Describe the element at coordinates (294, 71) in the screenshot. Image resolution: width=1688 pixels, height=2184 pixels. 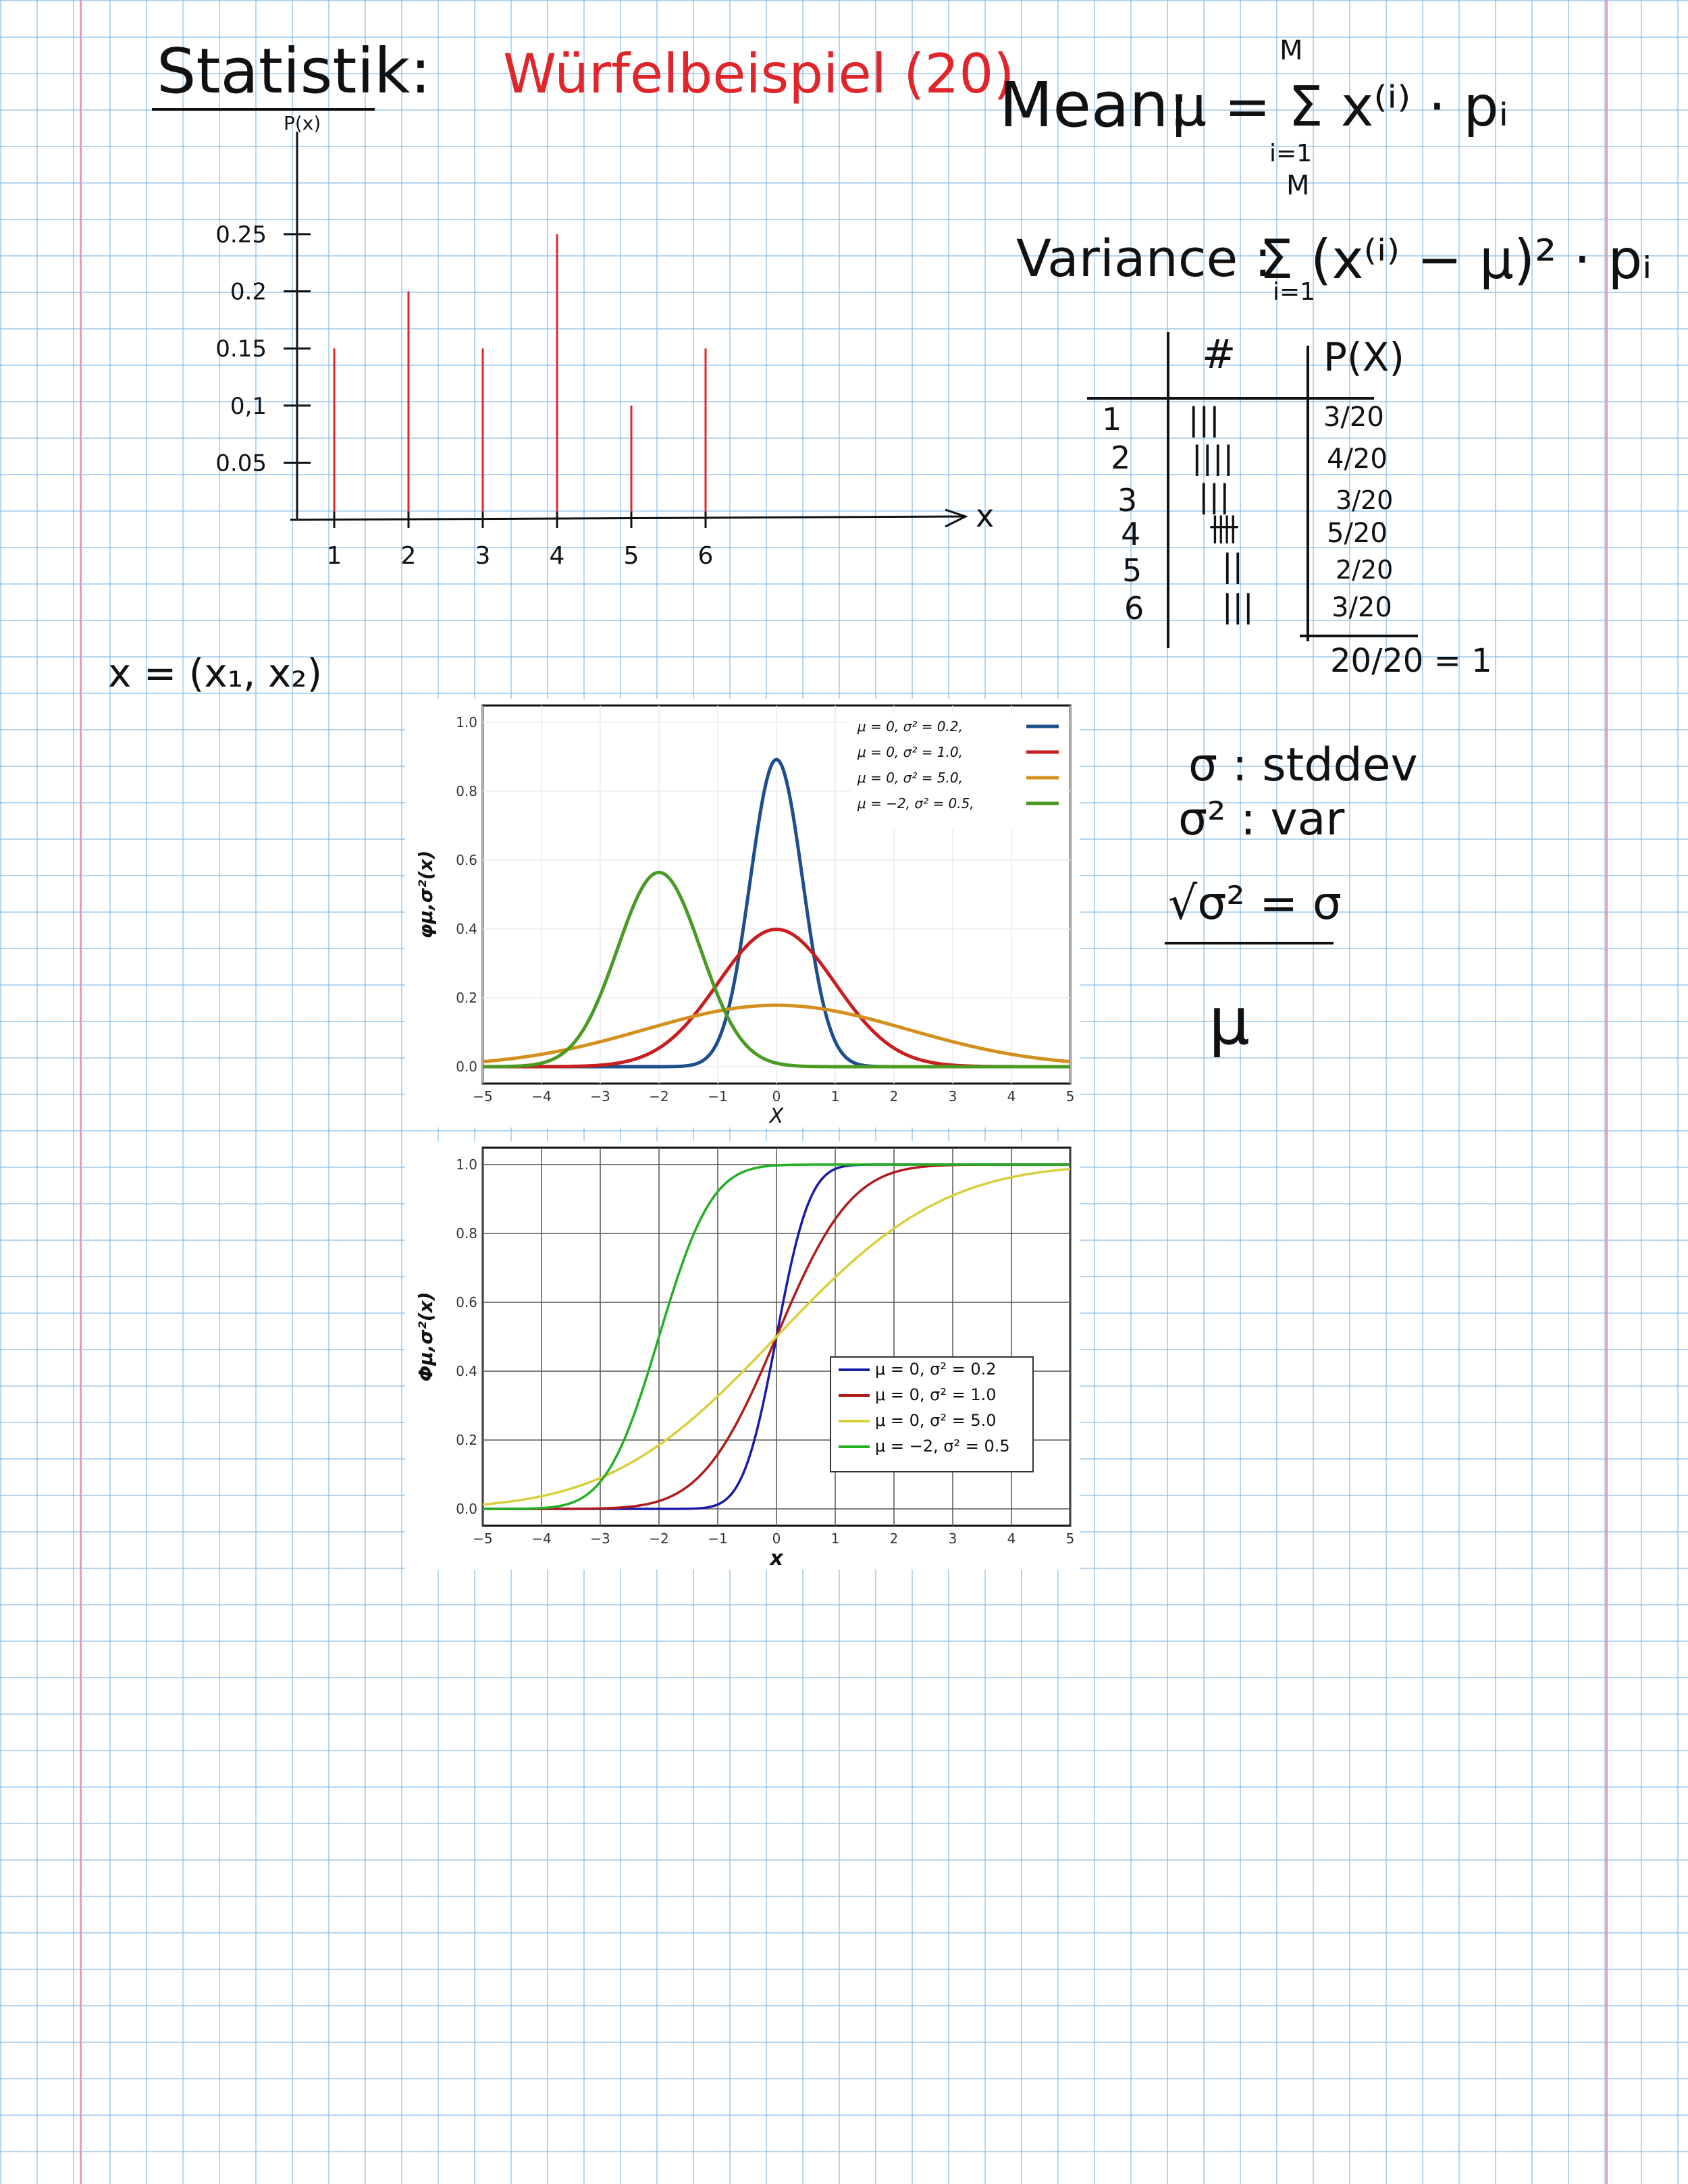
I see `notes-title: Statistik:` at that location.